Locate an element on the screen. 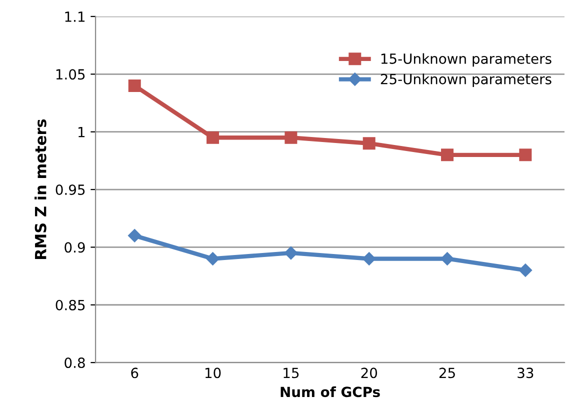  x-tick-label: 33 is located at coordinates (526, 373).